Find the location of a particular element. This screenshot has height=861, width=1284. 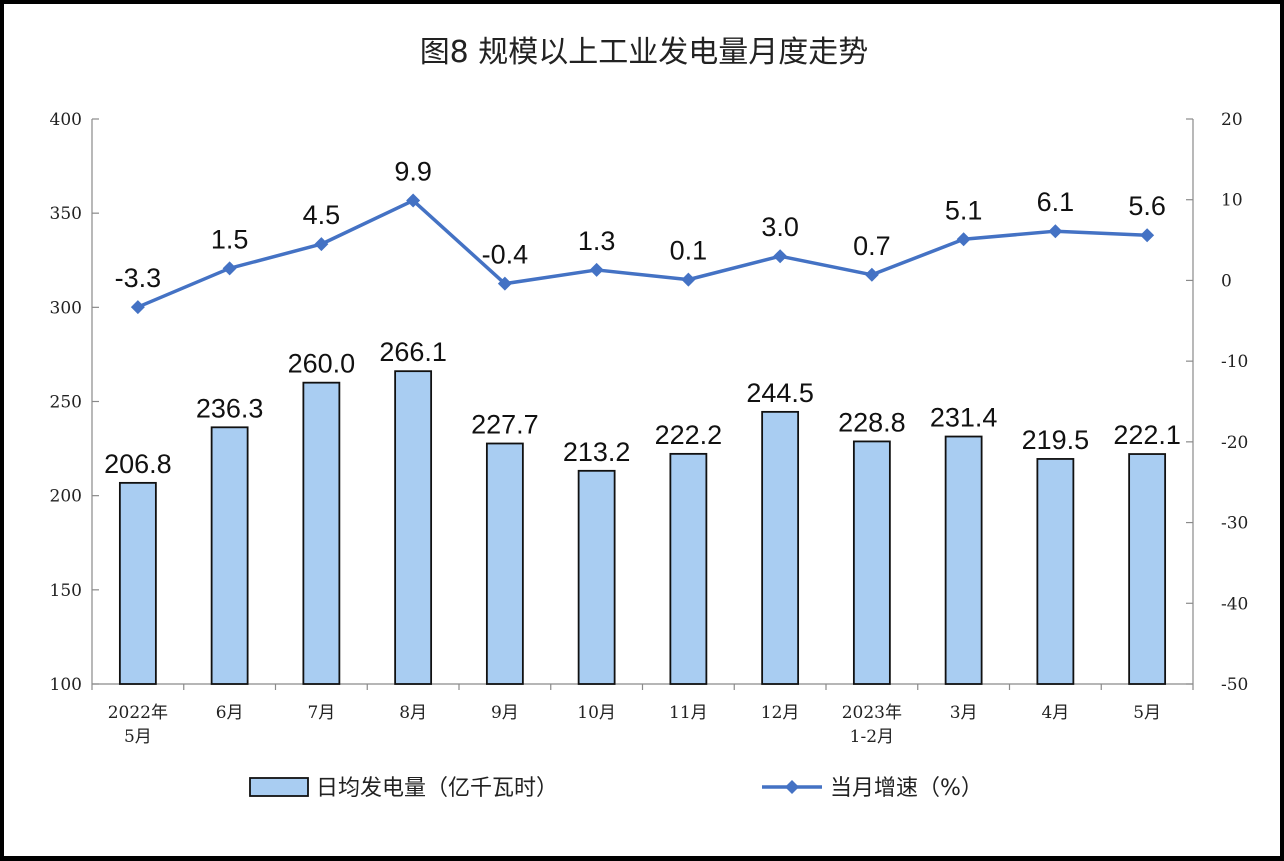

y-left-tick-label: 200 is located at coordinates (66, 497).